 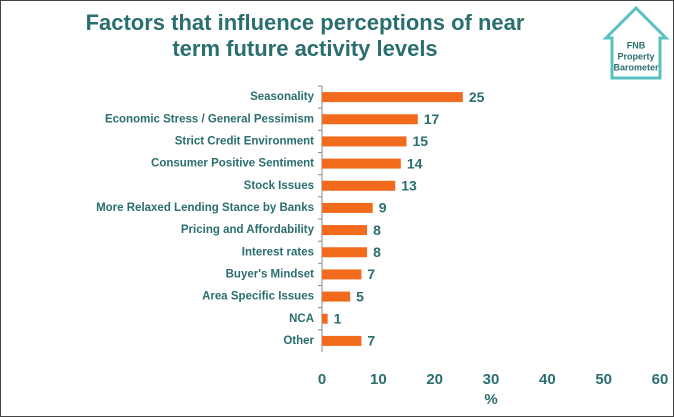 What do you see at coordinates (635, 56) in the screenshot?
I see `logo-text: Property` at bounding box center [635, 56].